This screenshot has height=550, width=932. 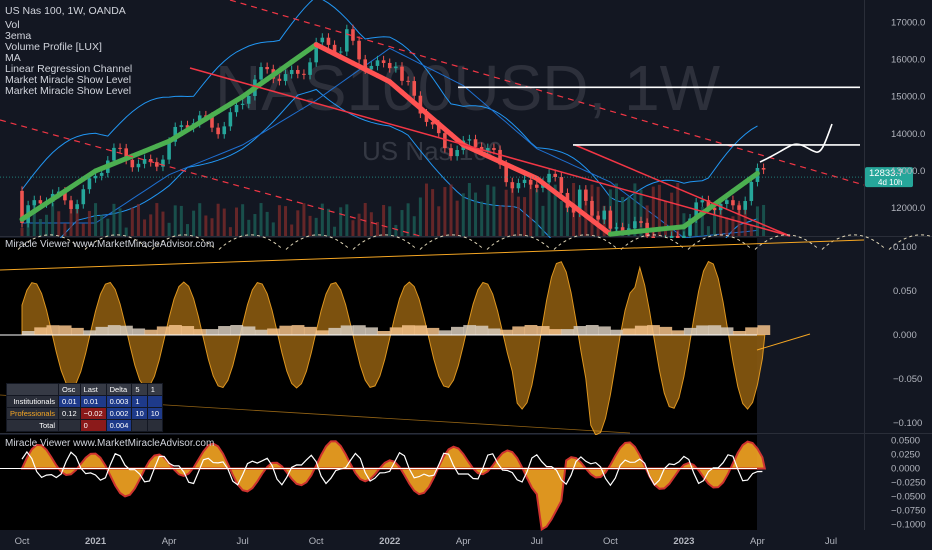 What do you see at coordinates (32, 425) in the screenshot?
I see `row-label: Total` at bounding box center [32, 425].